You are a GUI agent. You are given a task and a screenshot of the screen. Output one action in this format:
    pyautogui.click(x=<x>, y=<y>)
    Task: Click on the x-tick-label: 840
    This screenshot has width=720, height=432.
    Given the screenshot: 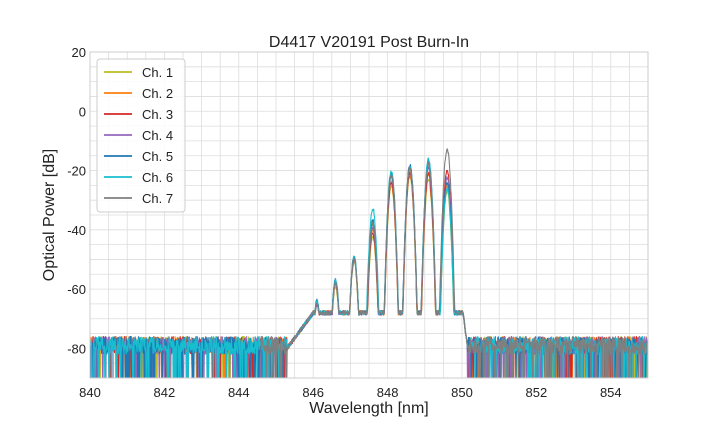 What is the action you would take?
    pyautogui.click(x=90, y=392)
    